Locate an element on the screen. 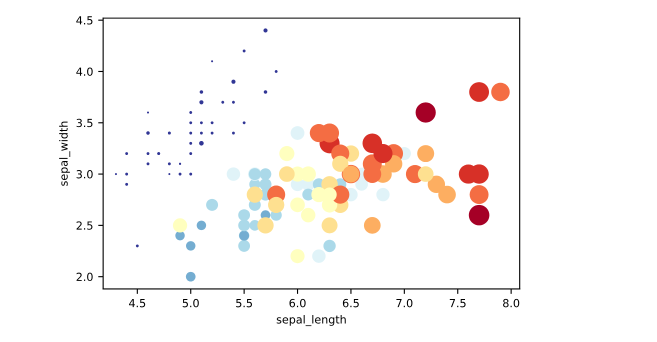 The width and height of the screenshot is (657, 342). y-tick-label: 4.5 is located at coordinates (84, 20).